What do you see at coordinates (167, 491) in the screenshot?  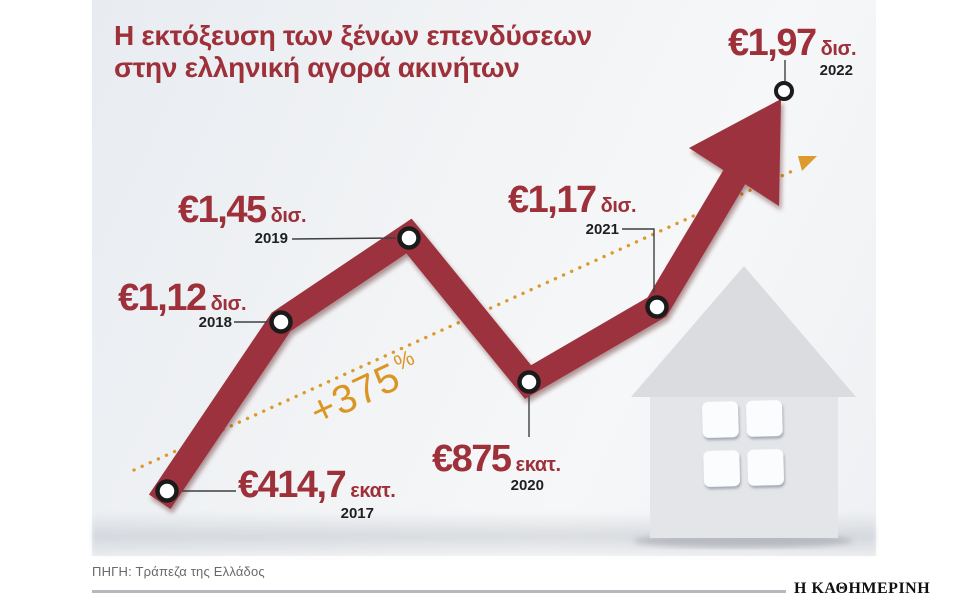 I see `marker-2017` at bounding box center [167, 491].